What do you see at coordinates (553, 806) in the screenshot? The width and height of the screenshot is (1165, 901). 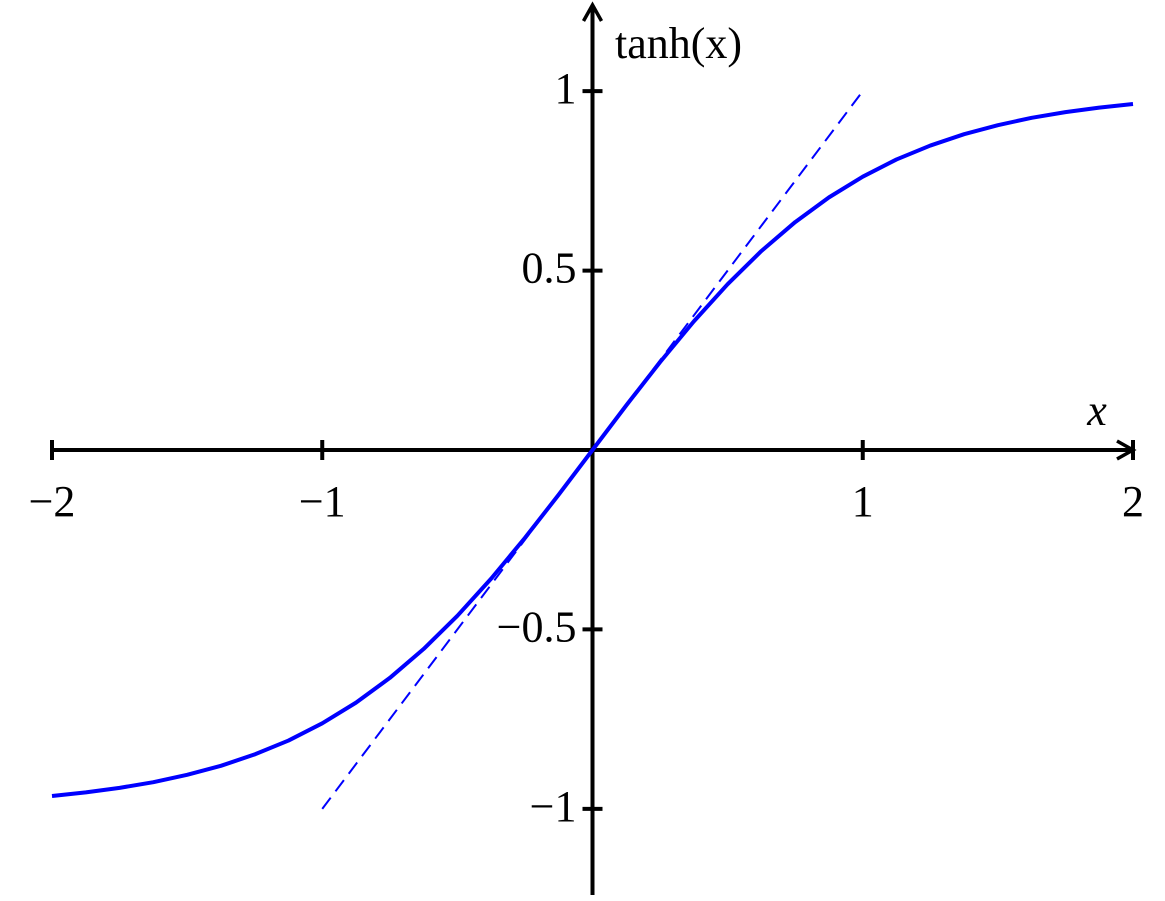 I see `y-tick-label: −1` at bounding box center [553, 806].